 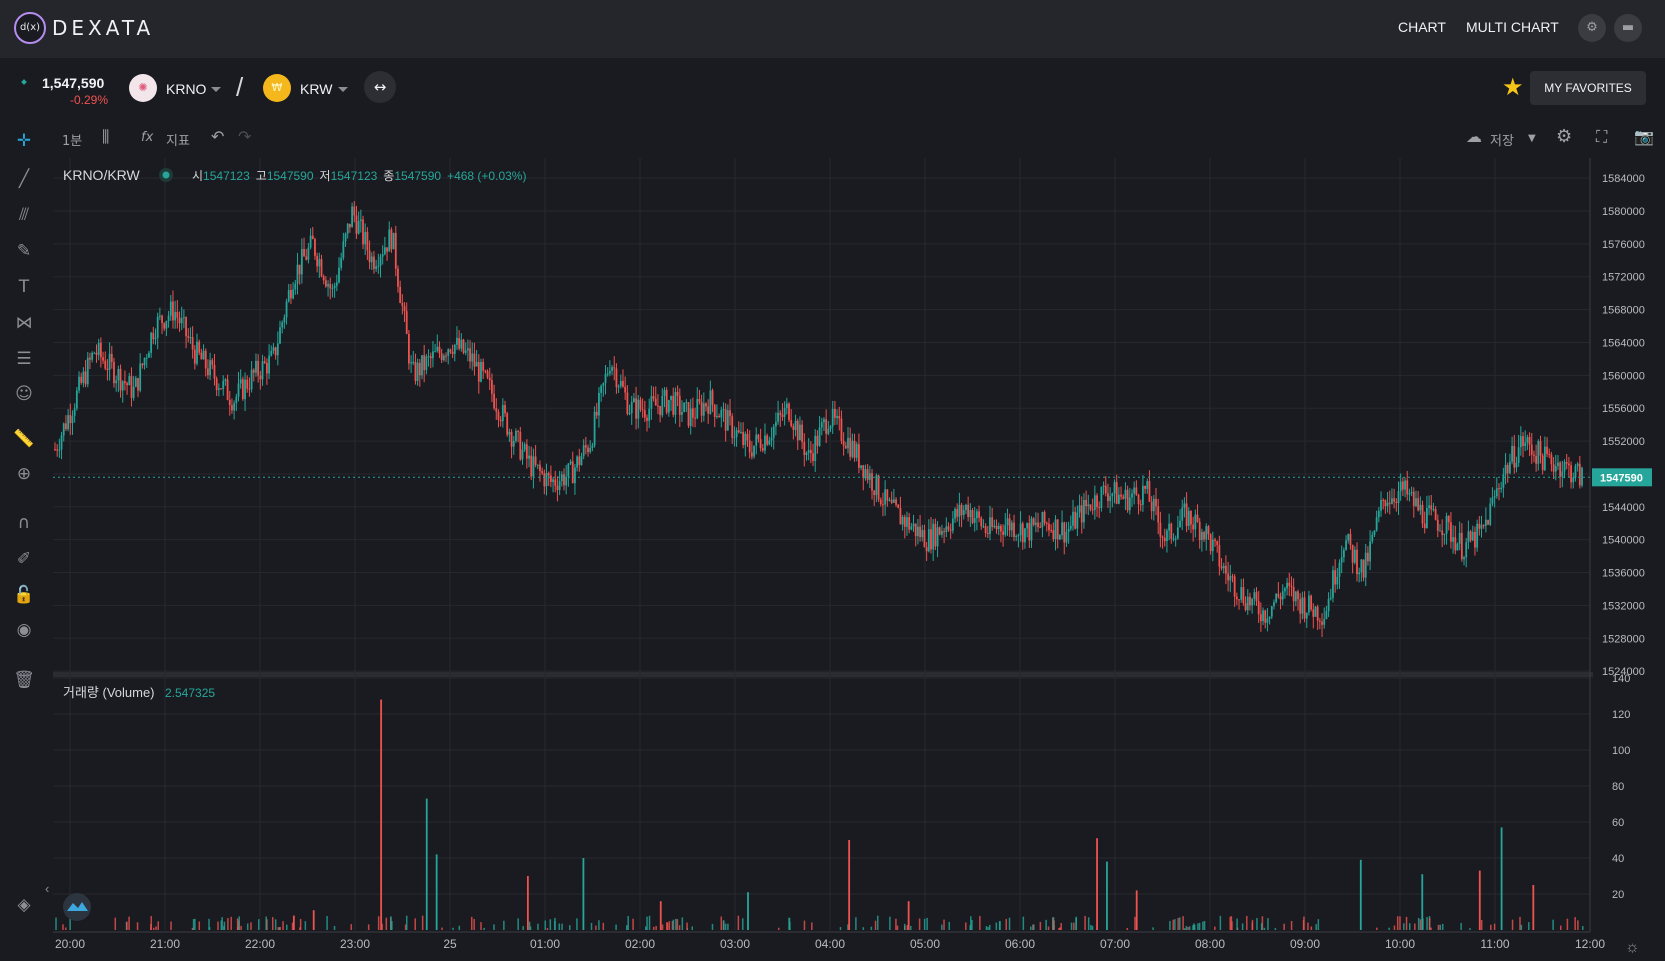 I want to click on logo-text: DEXATA, so click(x=103, y=28).